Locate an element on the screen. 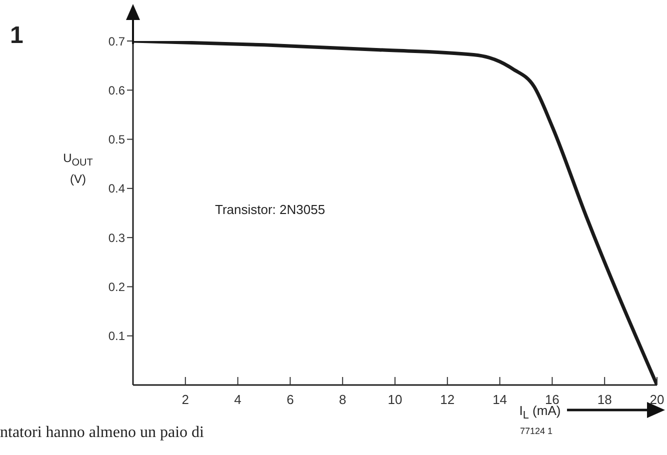  x-tick-label: 12 is located at coordinates (447, 400).